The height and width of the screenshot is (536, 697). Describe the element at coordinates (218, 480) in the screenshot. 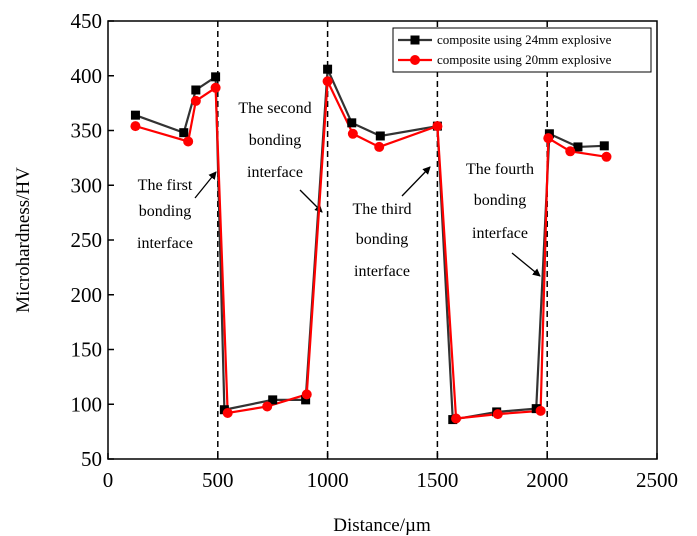

I see `x-tick-label: 500` at that location.